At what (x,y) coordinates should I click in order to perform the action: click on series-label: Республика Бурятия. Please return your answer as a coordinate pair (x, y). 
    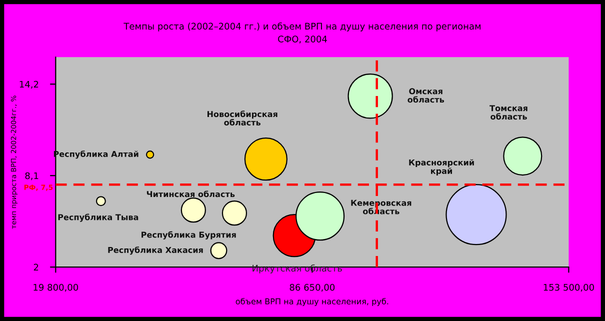
    Looking at the image, I should click on (189, 235).